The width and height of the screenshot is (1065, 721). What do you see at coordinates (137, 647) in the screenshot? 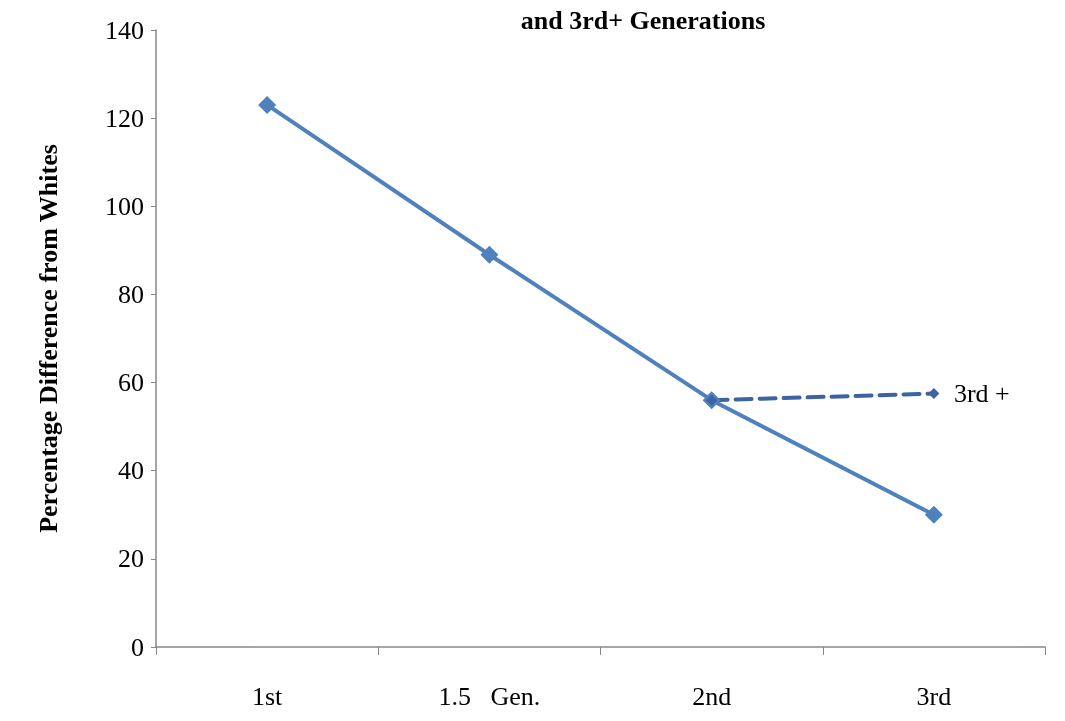
I see `y-tick-label: 0` at bounding box center [137, 647].